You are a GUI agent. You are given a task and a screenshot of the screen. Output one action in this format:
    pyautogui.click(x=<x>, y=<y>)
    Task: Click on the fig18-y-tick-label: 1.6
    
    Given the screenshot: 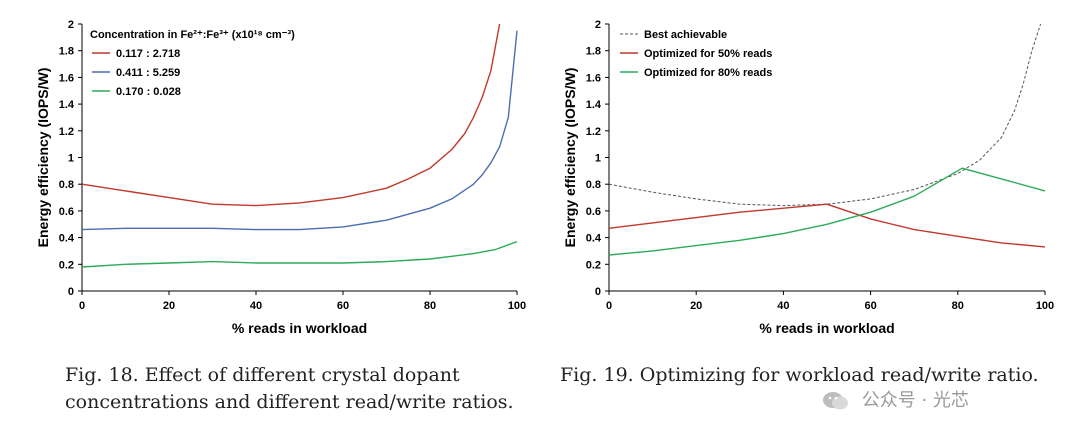 What is the action you would take?
    pyautogui.click(x=66, y=78)
    